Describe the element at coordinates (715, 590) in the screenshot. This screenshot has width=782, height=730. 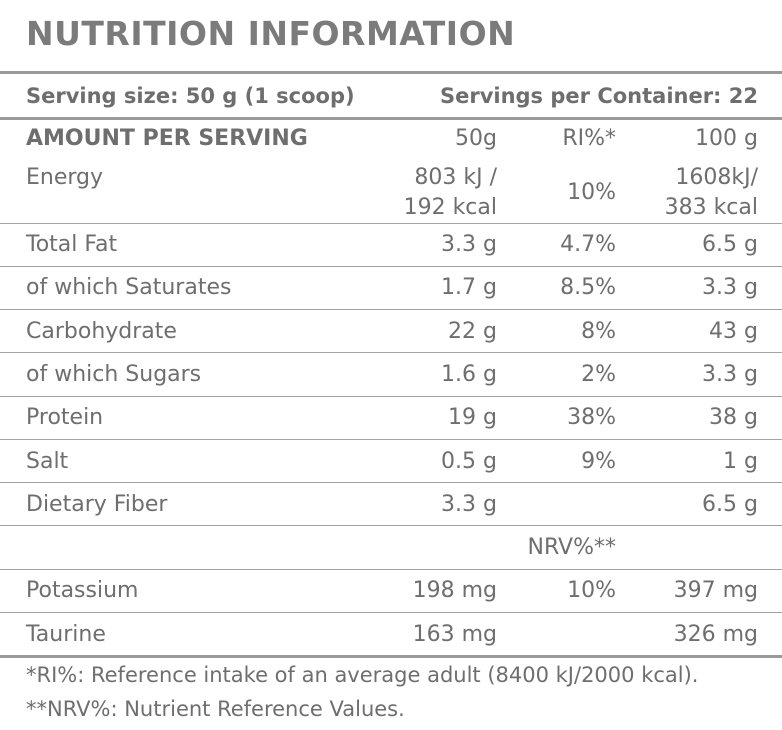
I see `nutrient-100g: 397 mg` at that location.